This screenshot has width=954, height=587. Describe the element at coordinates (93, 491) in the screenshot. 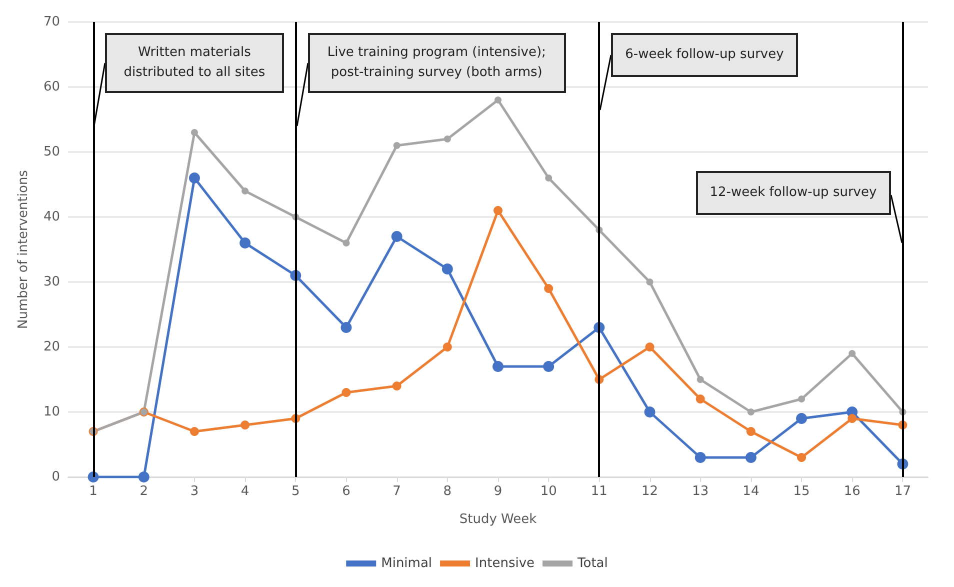

I see `x-tick-label: 1` at that location.